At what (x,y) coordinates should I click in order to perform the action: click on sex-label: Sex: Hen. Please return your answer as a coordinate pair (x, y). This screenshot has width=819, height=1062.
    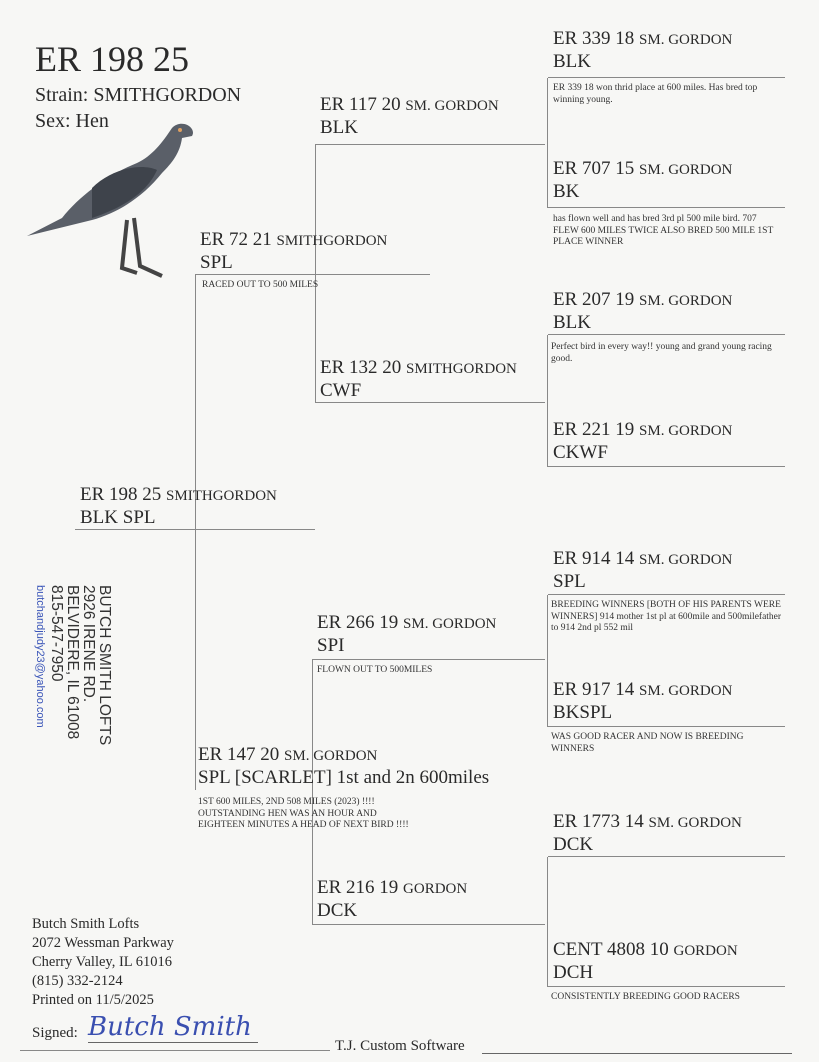
    Looking at the image, I should click on (72, 121).